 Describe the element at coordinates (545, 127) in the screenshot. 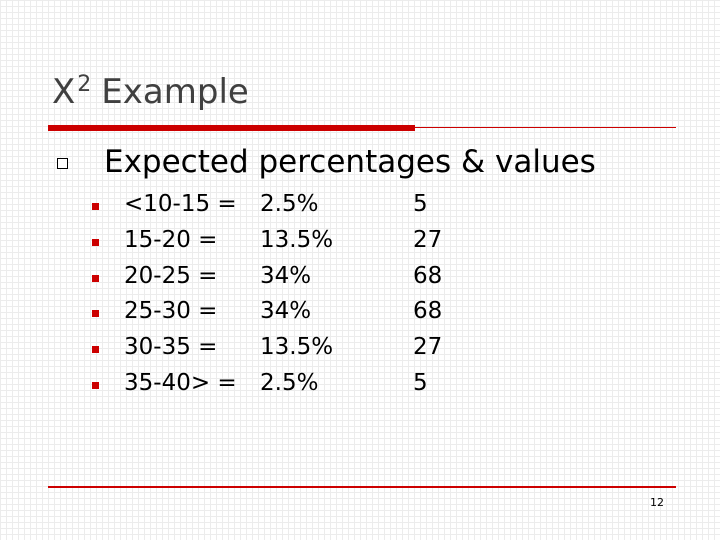

I see `title-rule-thin` at that location.